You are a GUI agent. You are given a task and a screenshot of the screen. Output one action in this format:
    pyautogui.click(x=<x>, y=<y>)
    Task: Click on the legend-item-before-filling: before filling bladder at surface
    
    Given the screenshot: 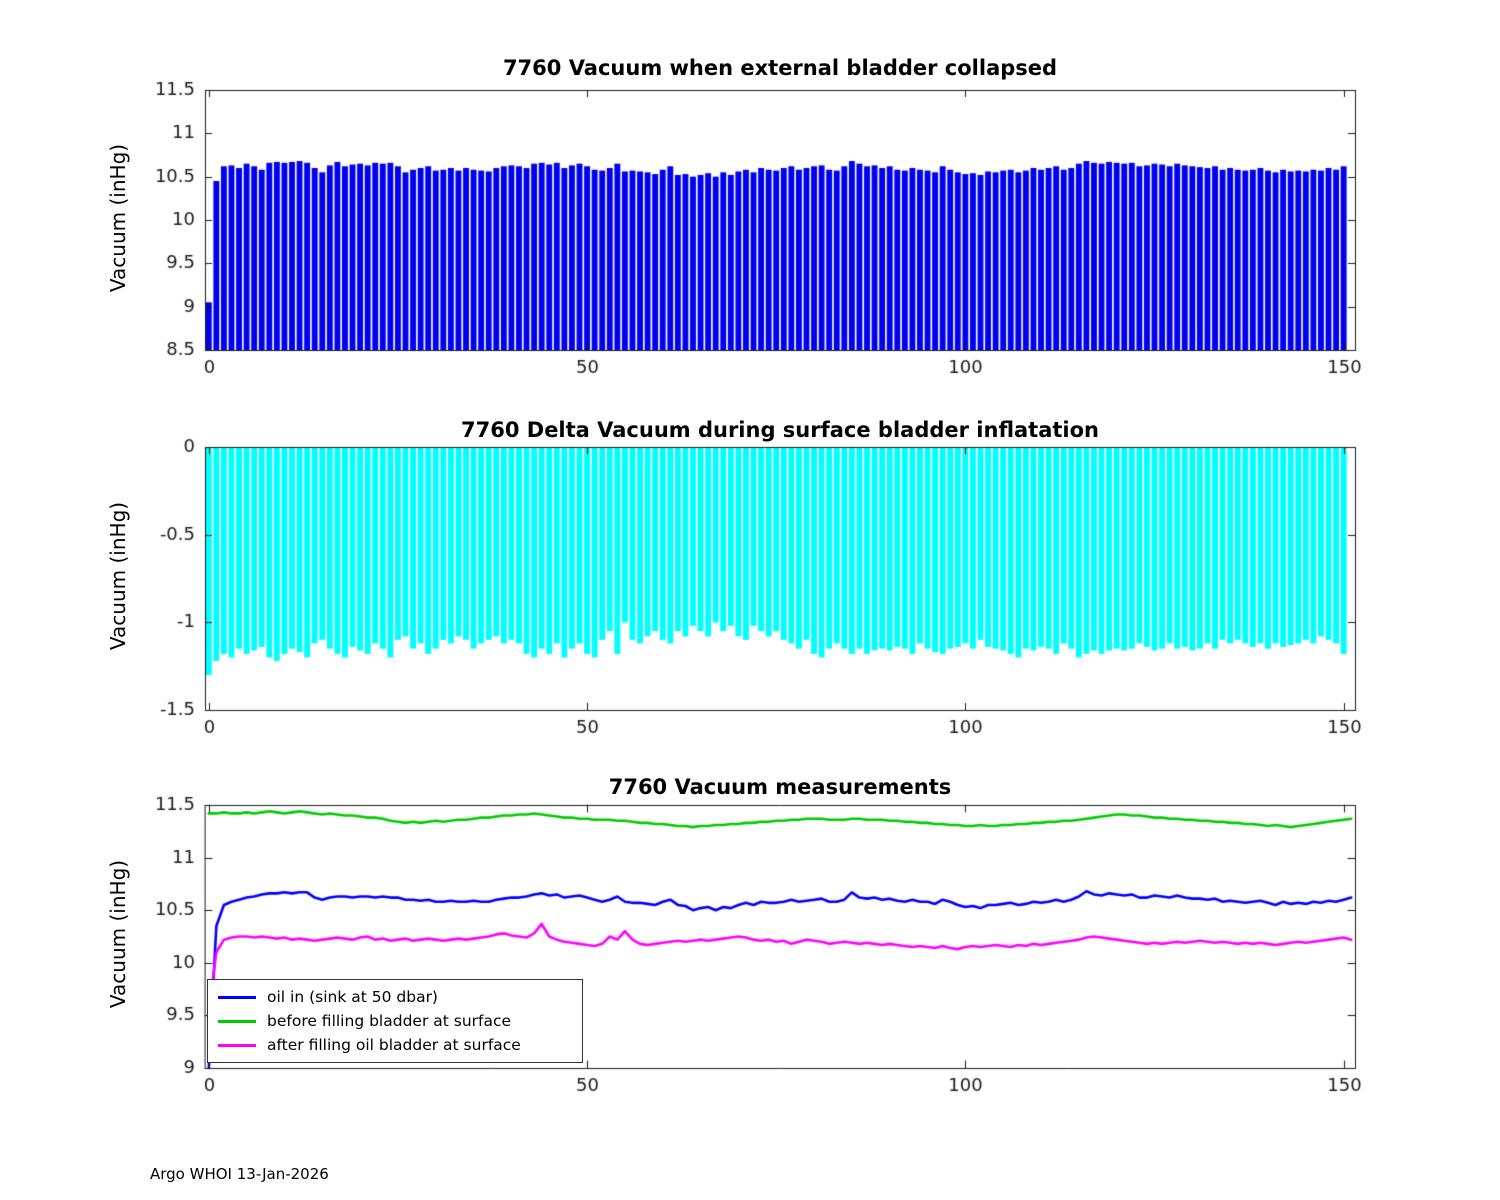 What is the action you would take?
    pyautogui.click(x=395, y=1021)
    